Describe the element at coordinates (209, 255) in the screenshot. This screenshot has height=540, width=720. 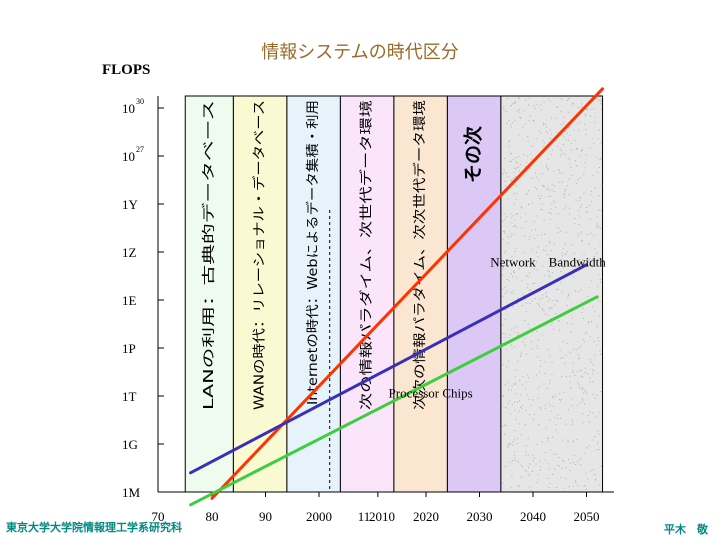
I see `era-label-0: LANの利用：古典的データベース` at that location.